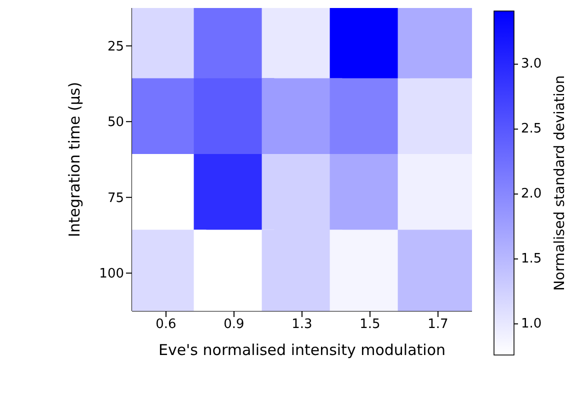 This screenshot has height=407, width=575. I want to click on color-bar-label: 2.5, so click(531, 129).